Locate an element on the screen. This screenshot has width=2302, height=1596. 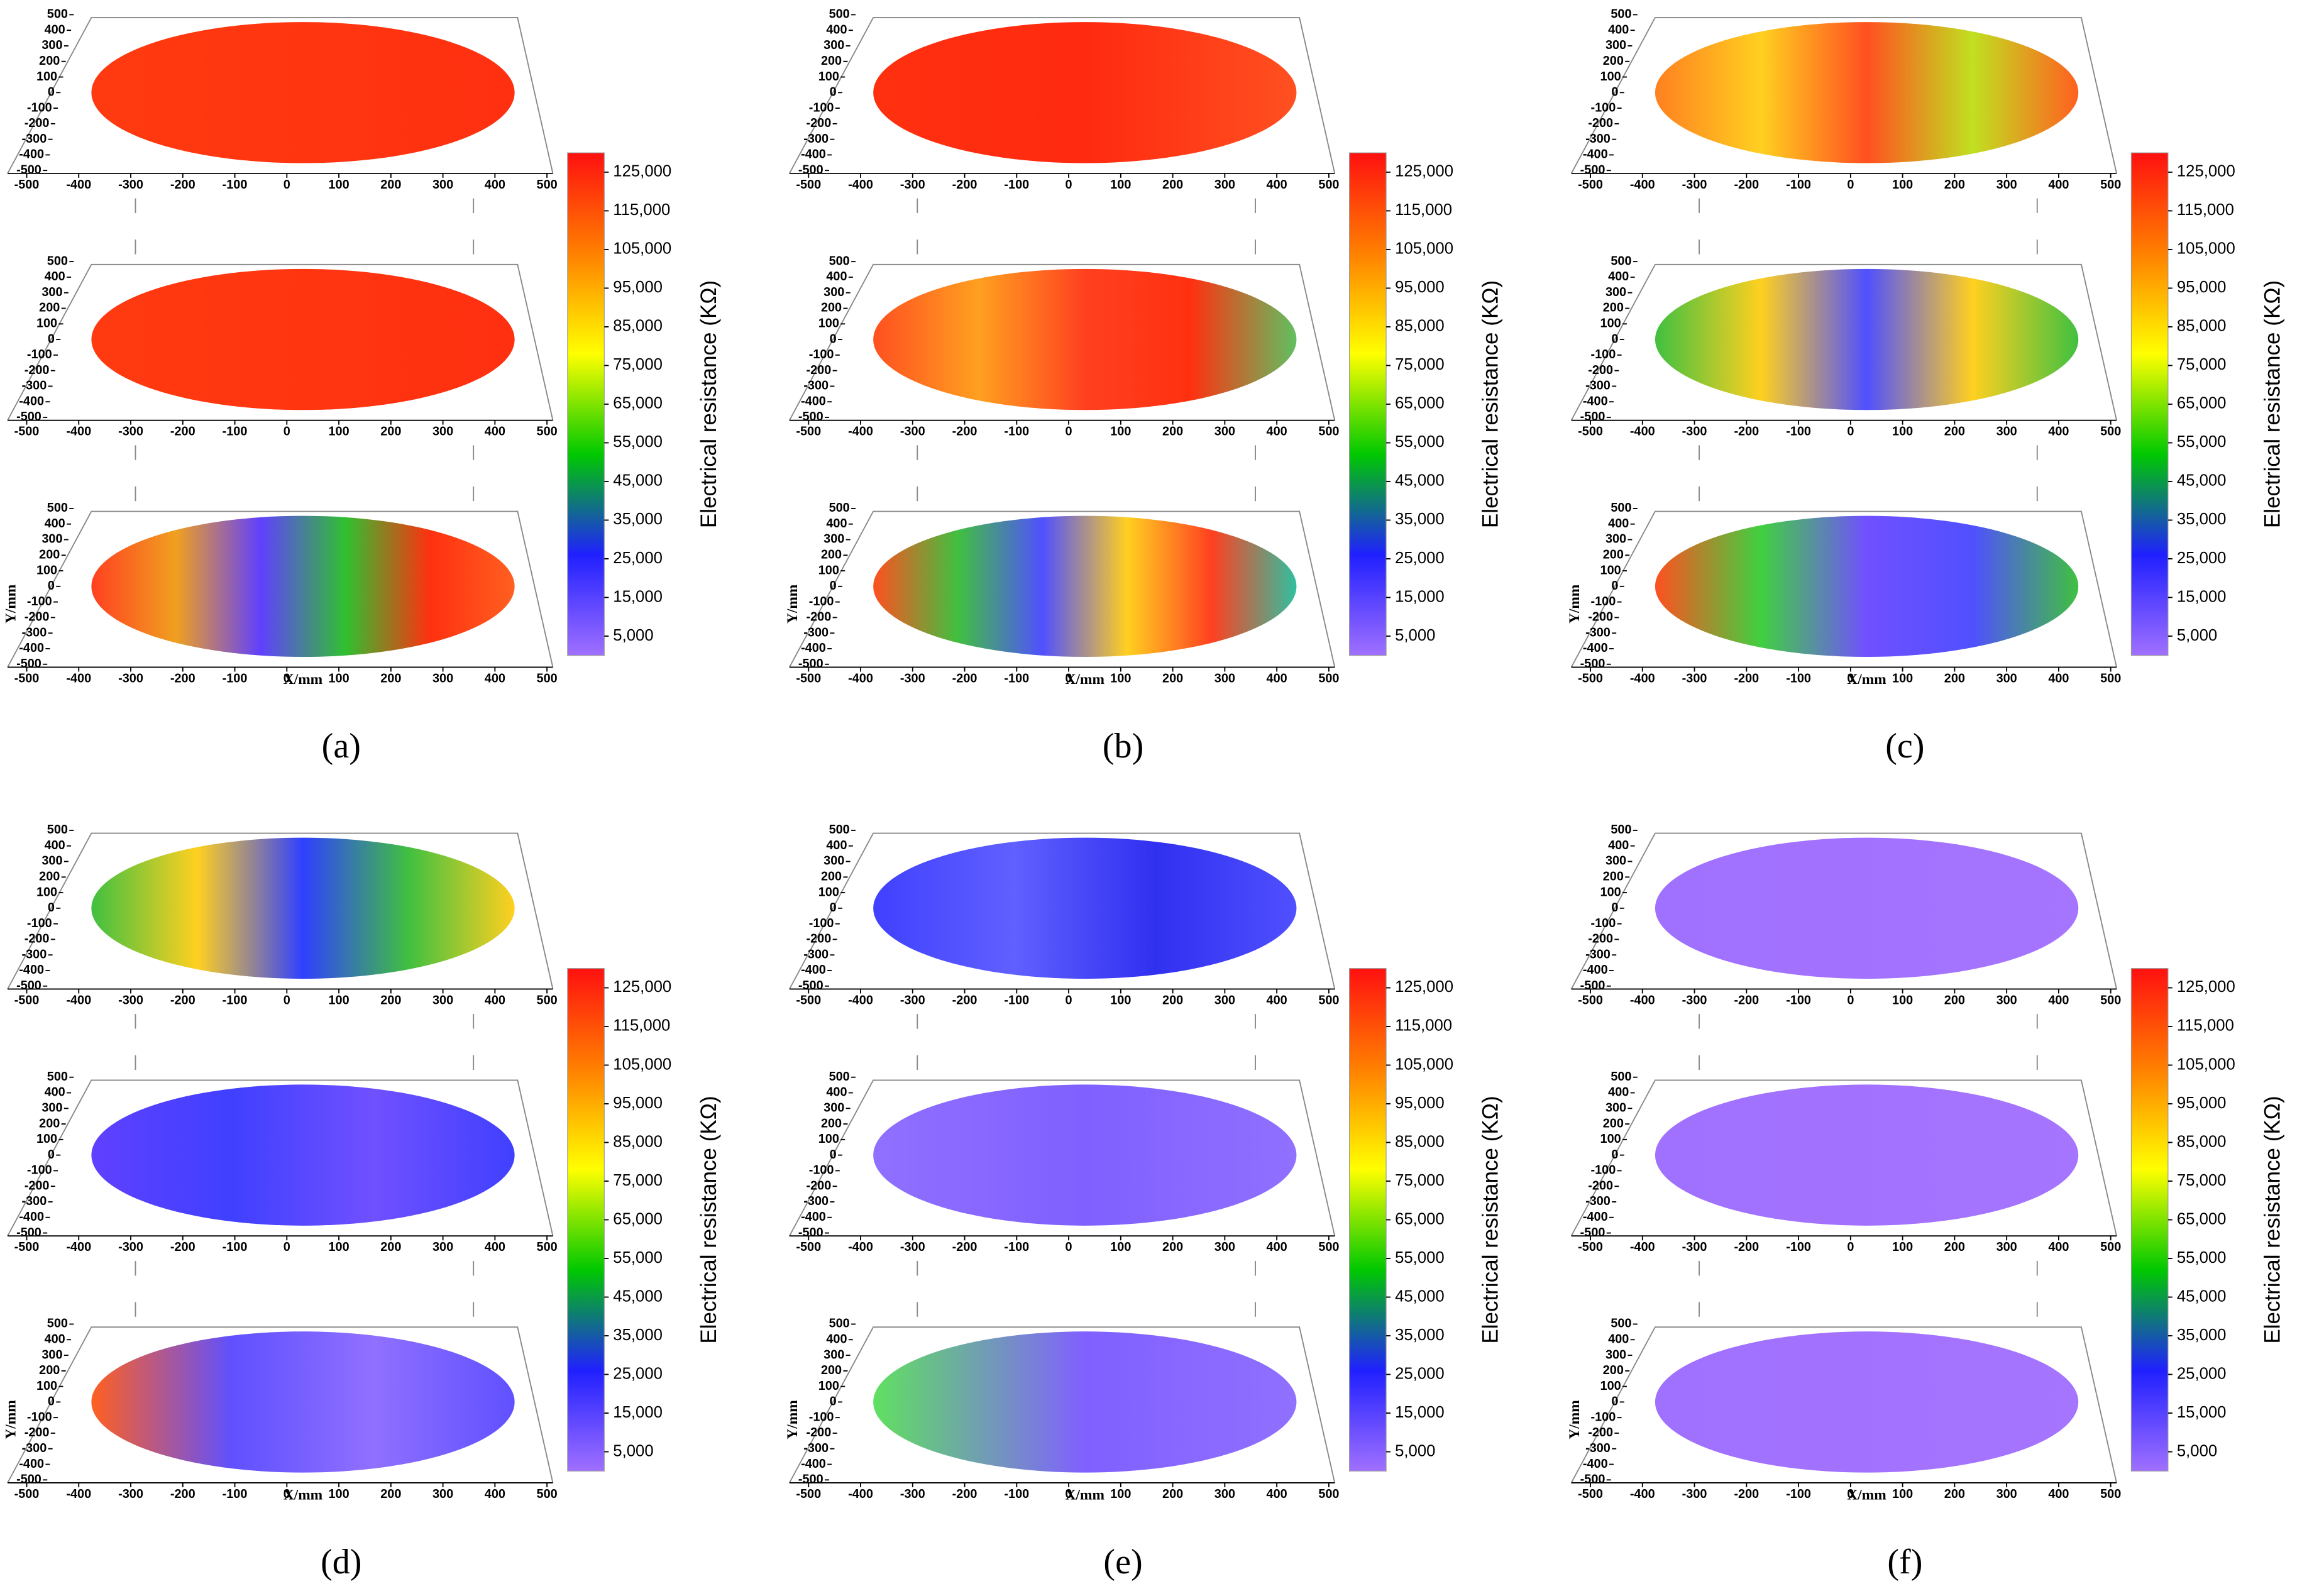
colorbar-tick-label: 55,000 is located at coordinates (2202, 442).